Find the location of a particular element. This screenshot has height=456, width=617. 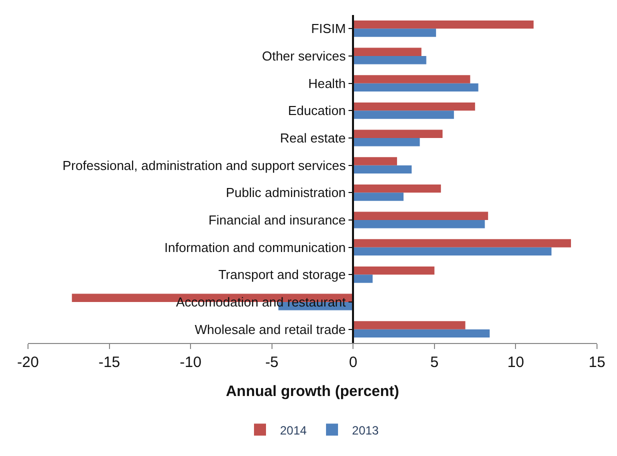

y-tick-label: Other services is located at coordinates (304, 56).